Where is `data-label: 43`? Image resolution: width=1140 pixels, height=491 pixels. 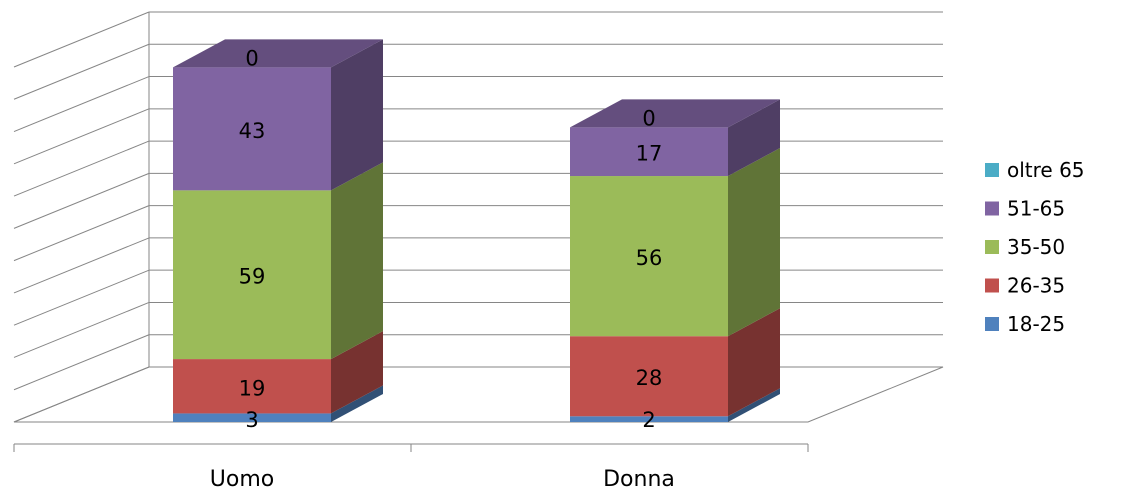
data-label: 43 is located at coordinates (252, 131).